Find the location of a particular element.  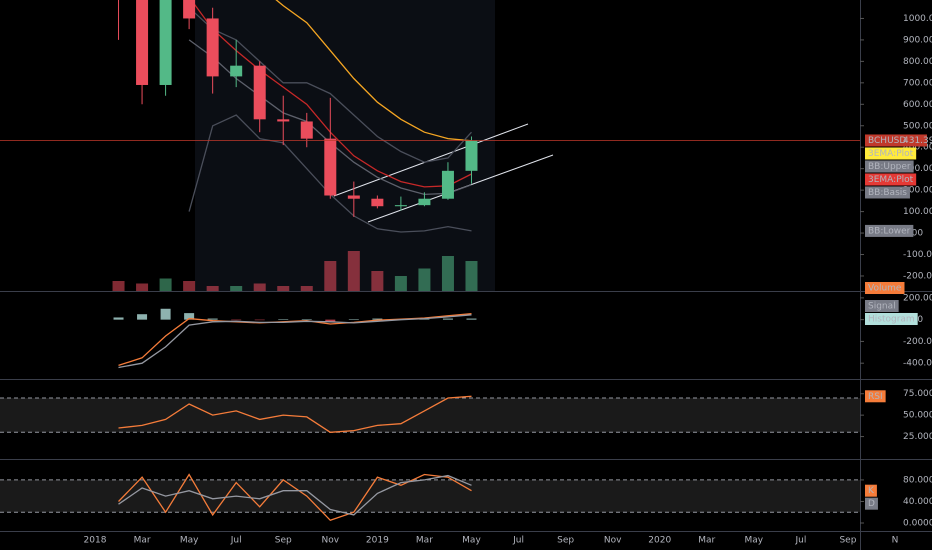

y-tick-label: 50.0000 is located at coordinates (917, 416).